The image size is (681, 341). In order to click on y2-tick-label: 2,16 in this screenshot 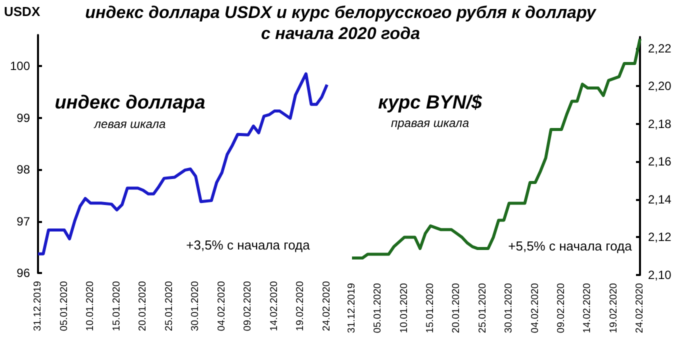, I will do `click(660, 161)`.